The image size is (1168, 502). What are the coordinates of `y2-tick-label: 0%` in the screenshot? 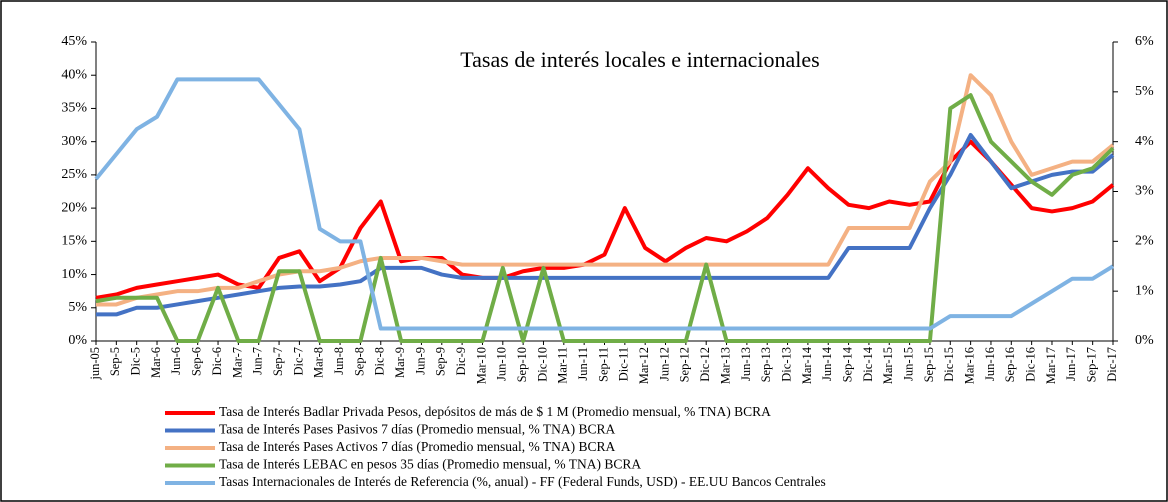 It's located at (1144, 340).